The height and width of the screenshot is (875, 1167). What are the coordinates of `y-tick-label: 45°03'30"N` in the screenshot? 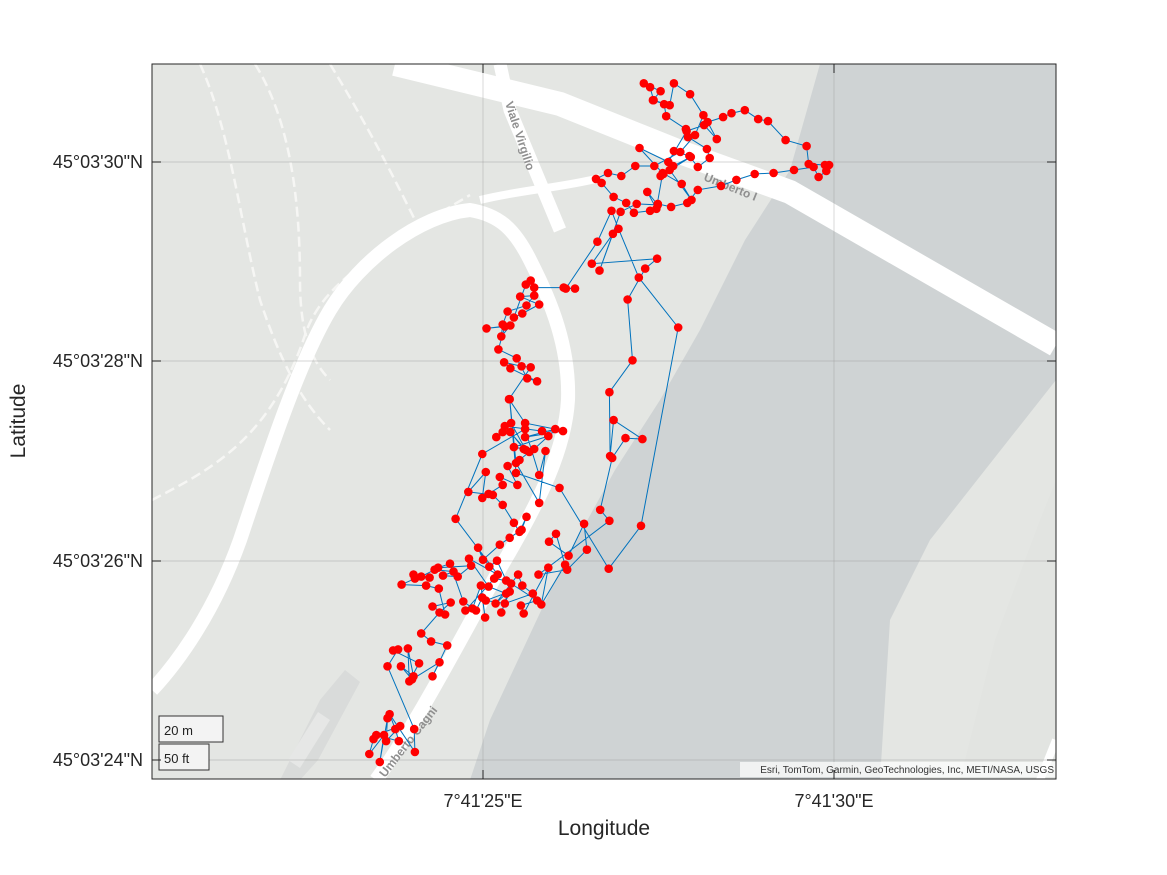 It's located at (98, 162).